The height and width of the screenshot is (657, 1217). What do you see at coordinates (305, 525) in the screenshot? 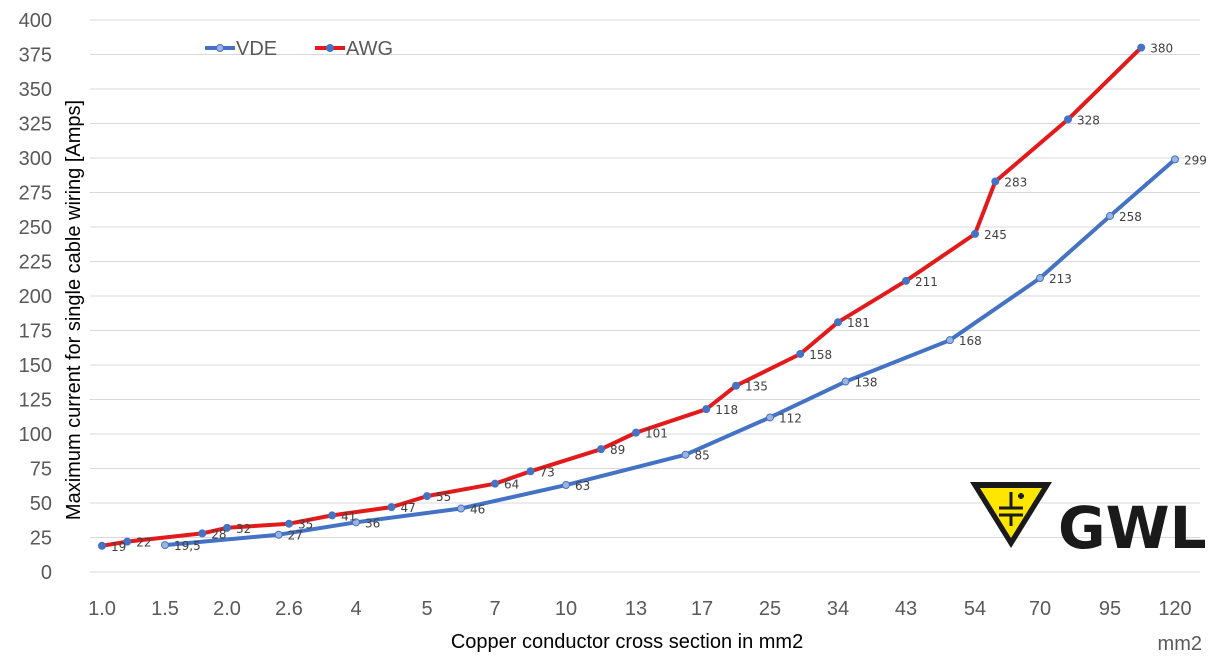
I see `data-label-awg: 35` at bounding box center [305, 525].